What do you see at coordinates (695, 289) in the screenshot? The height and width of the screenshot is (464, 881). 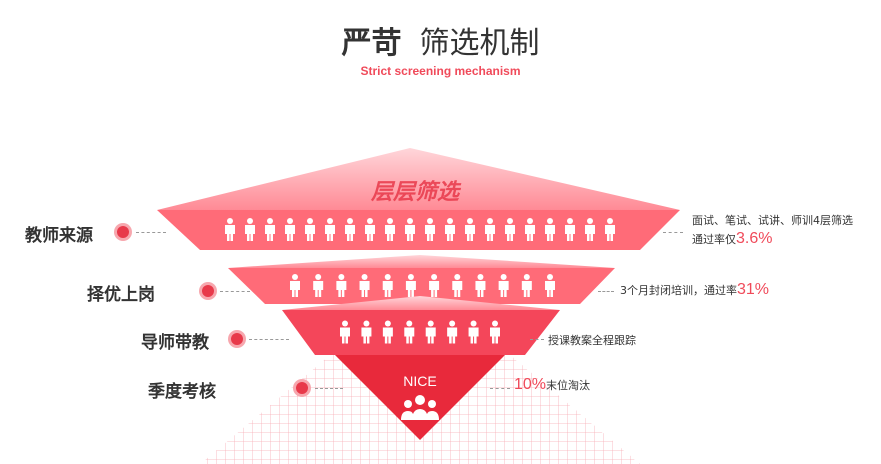 I see `tier-note: 3个月封闭培训，通过率31%` at bounding box center [695, 289].